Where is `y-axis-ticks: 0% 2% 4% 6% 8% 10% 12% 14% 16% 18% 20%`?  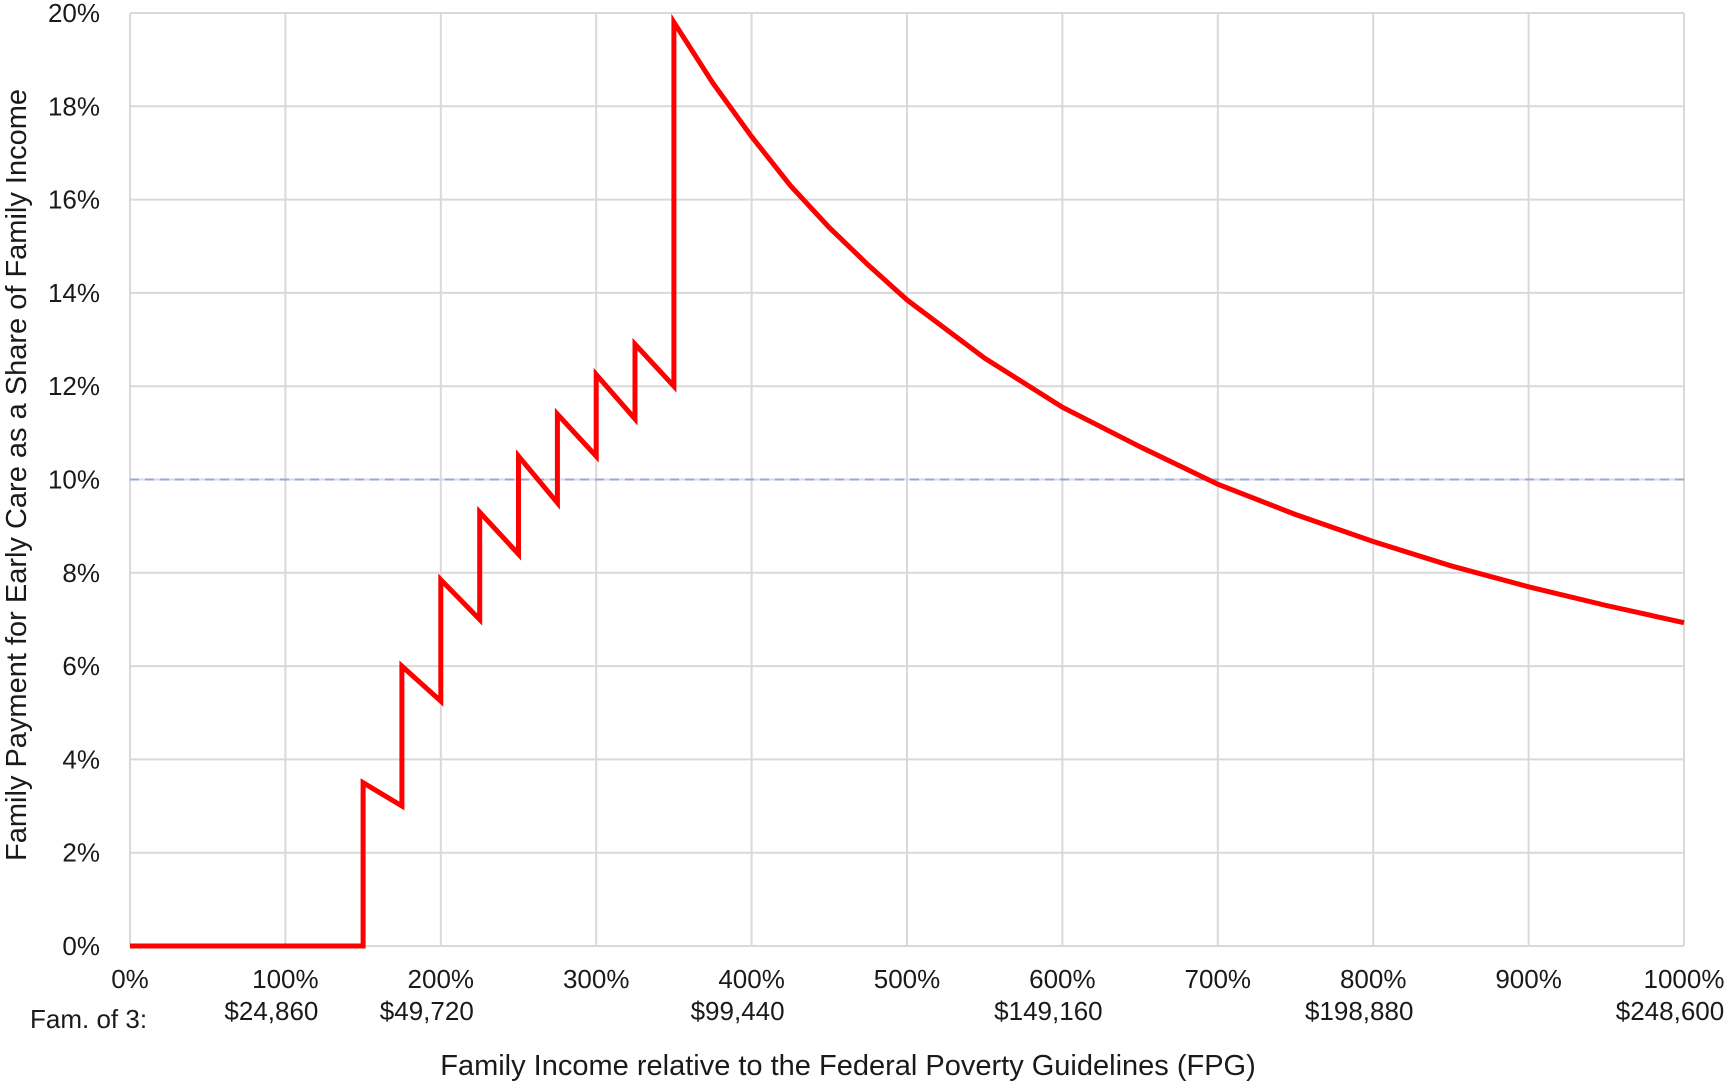
y-axis-ticks: 0% 2% 4% 6% 8% 10% 12% 14% 16% 18% 20% is located at coordinates (74, 480).